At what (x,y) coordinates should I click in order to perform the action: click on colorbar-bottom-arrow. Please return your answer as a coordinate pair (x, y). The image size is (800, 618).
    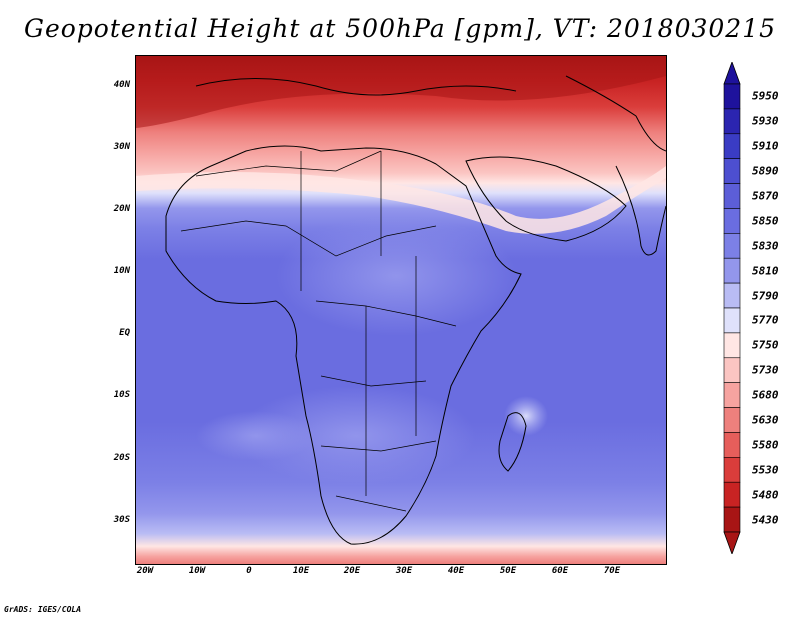
    Looking at the image, I should click on (732, 542).